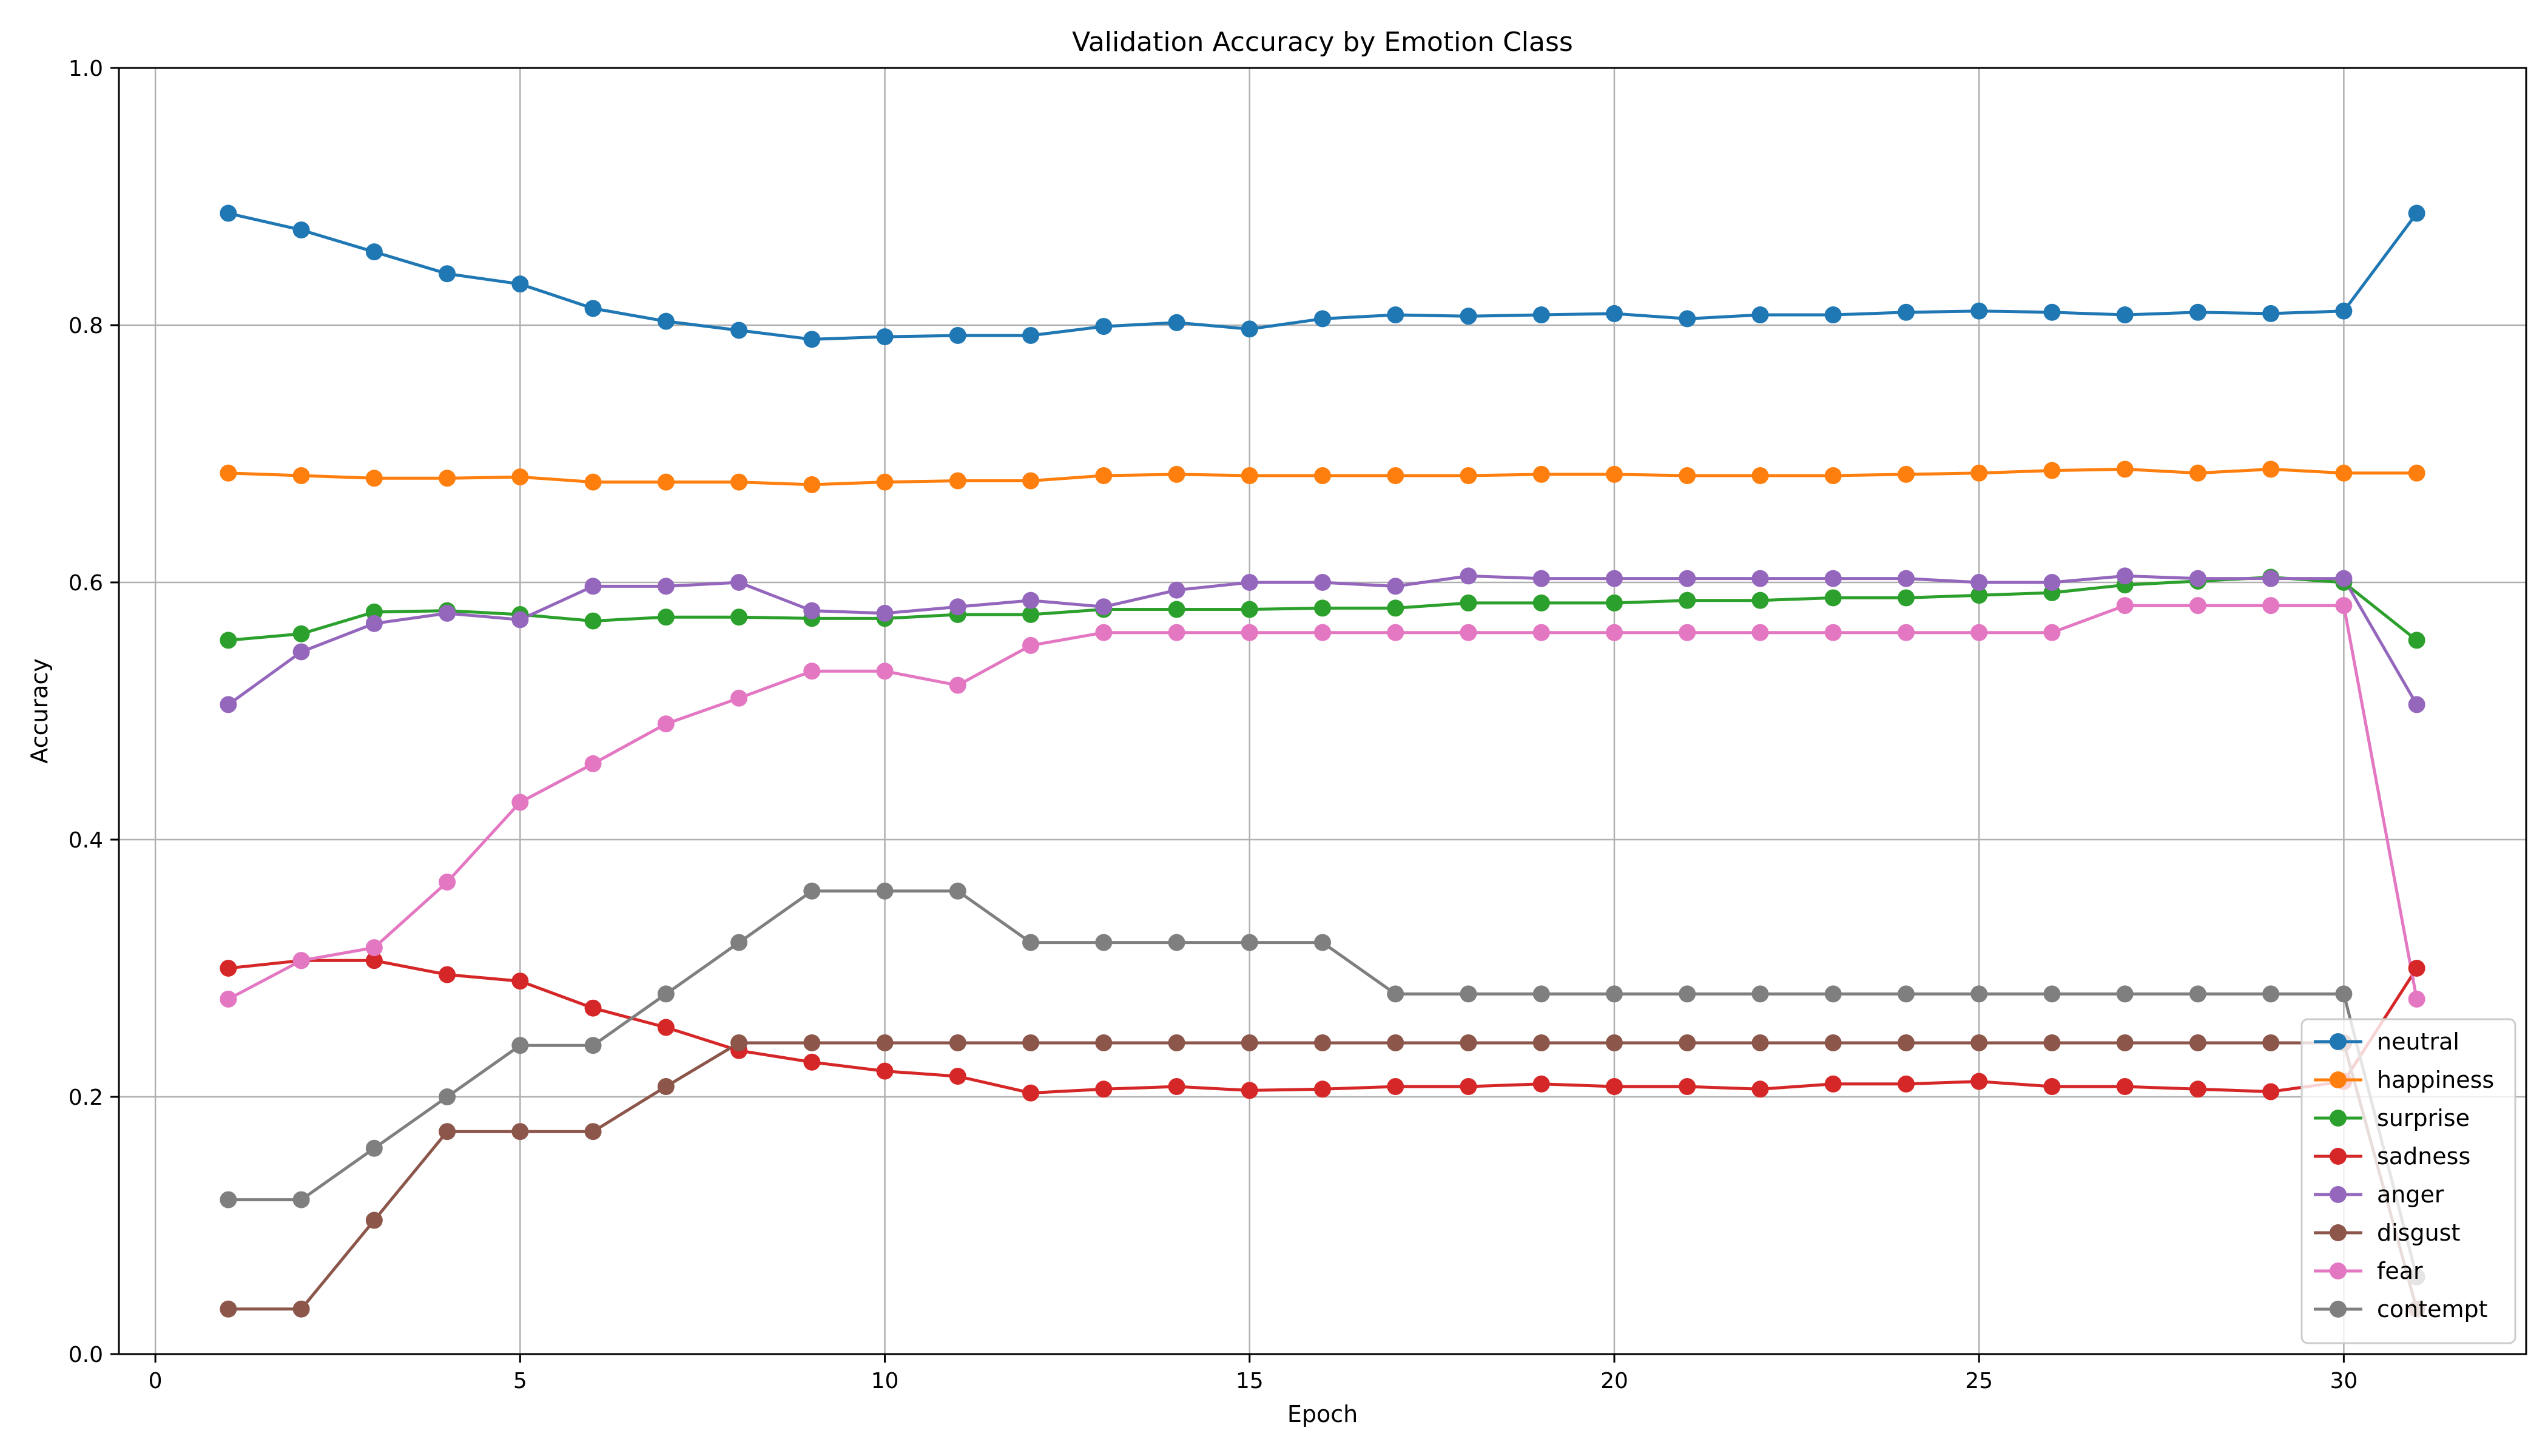  Describe the element at coordinates (1614, 1381) in the screenshot. I see `x-tick-label: 20` at that location.